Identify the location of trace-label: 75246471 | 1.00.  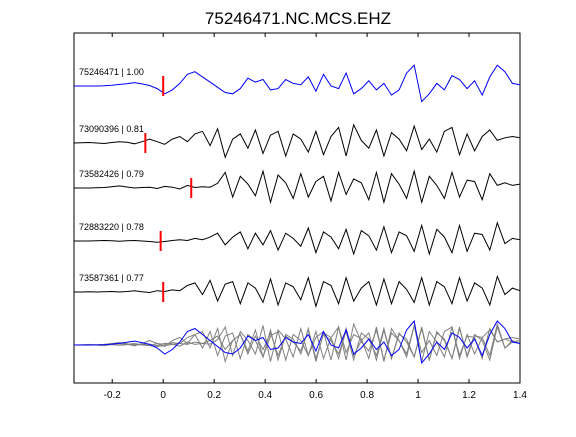
(111, 72).